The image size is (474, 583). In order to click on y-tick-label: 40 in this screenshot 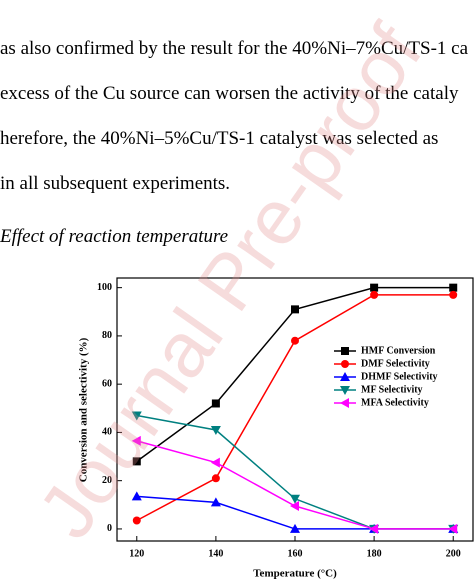, I will do `click(107, 432)`.